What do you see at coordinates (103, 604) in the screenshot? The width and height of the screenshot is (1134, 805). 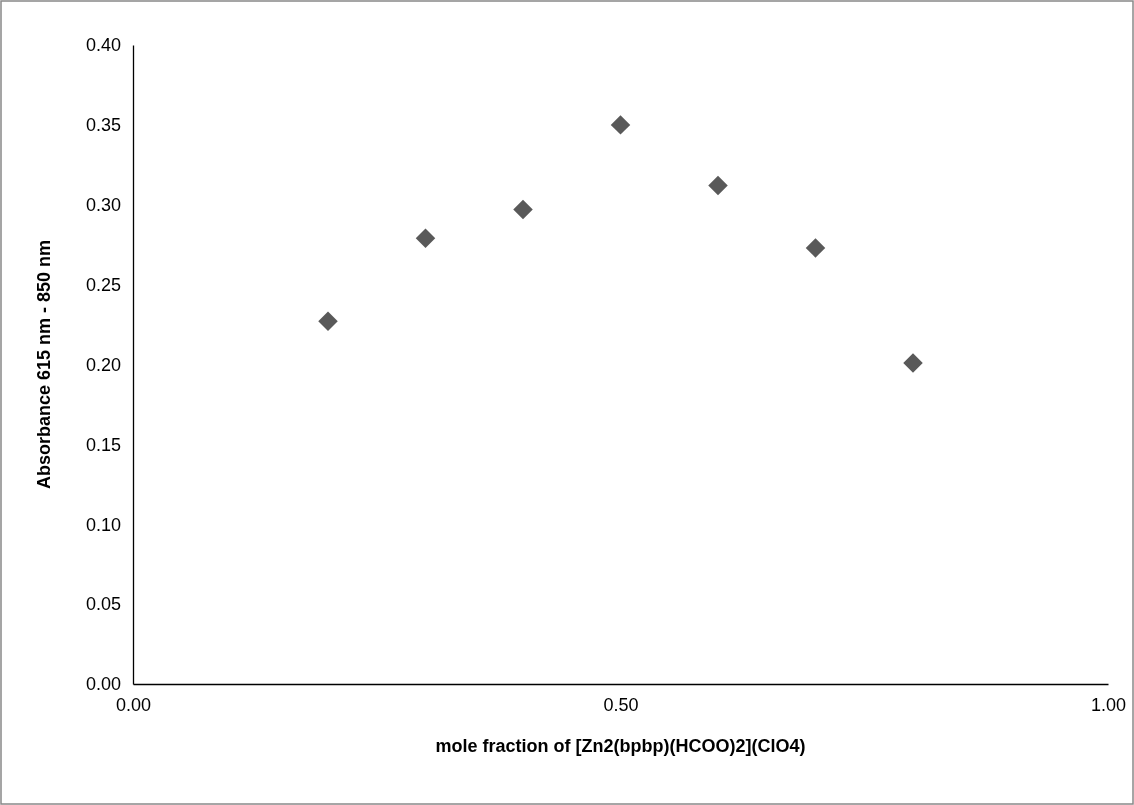 I see `y-tick-label: 0.05` at bounding box center [103, 604].